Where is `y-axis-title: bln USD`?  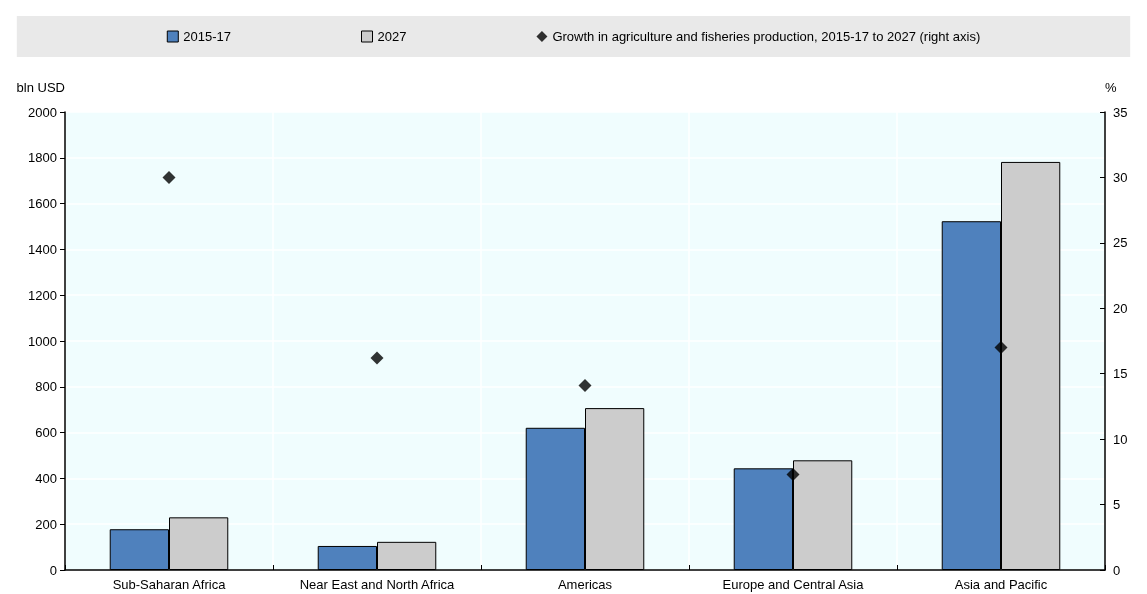 y-axis-title: bln USD is located at coordinates (40, 87).